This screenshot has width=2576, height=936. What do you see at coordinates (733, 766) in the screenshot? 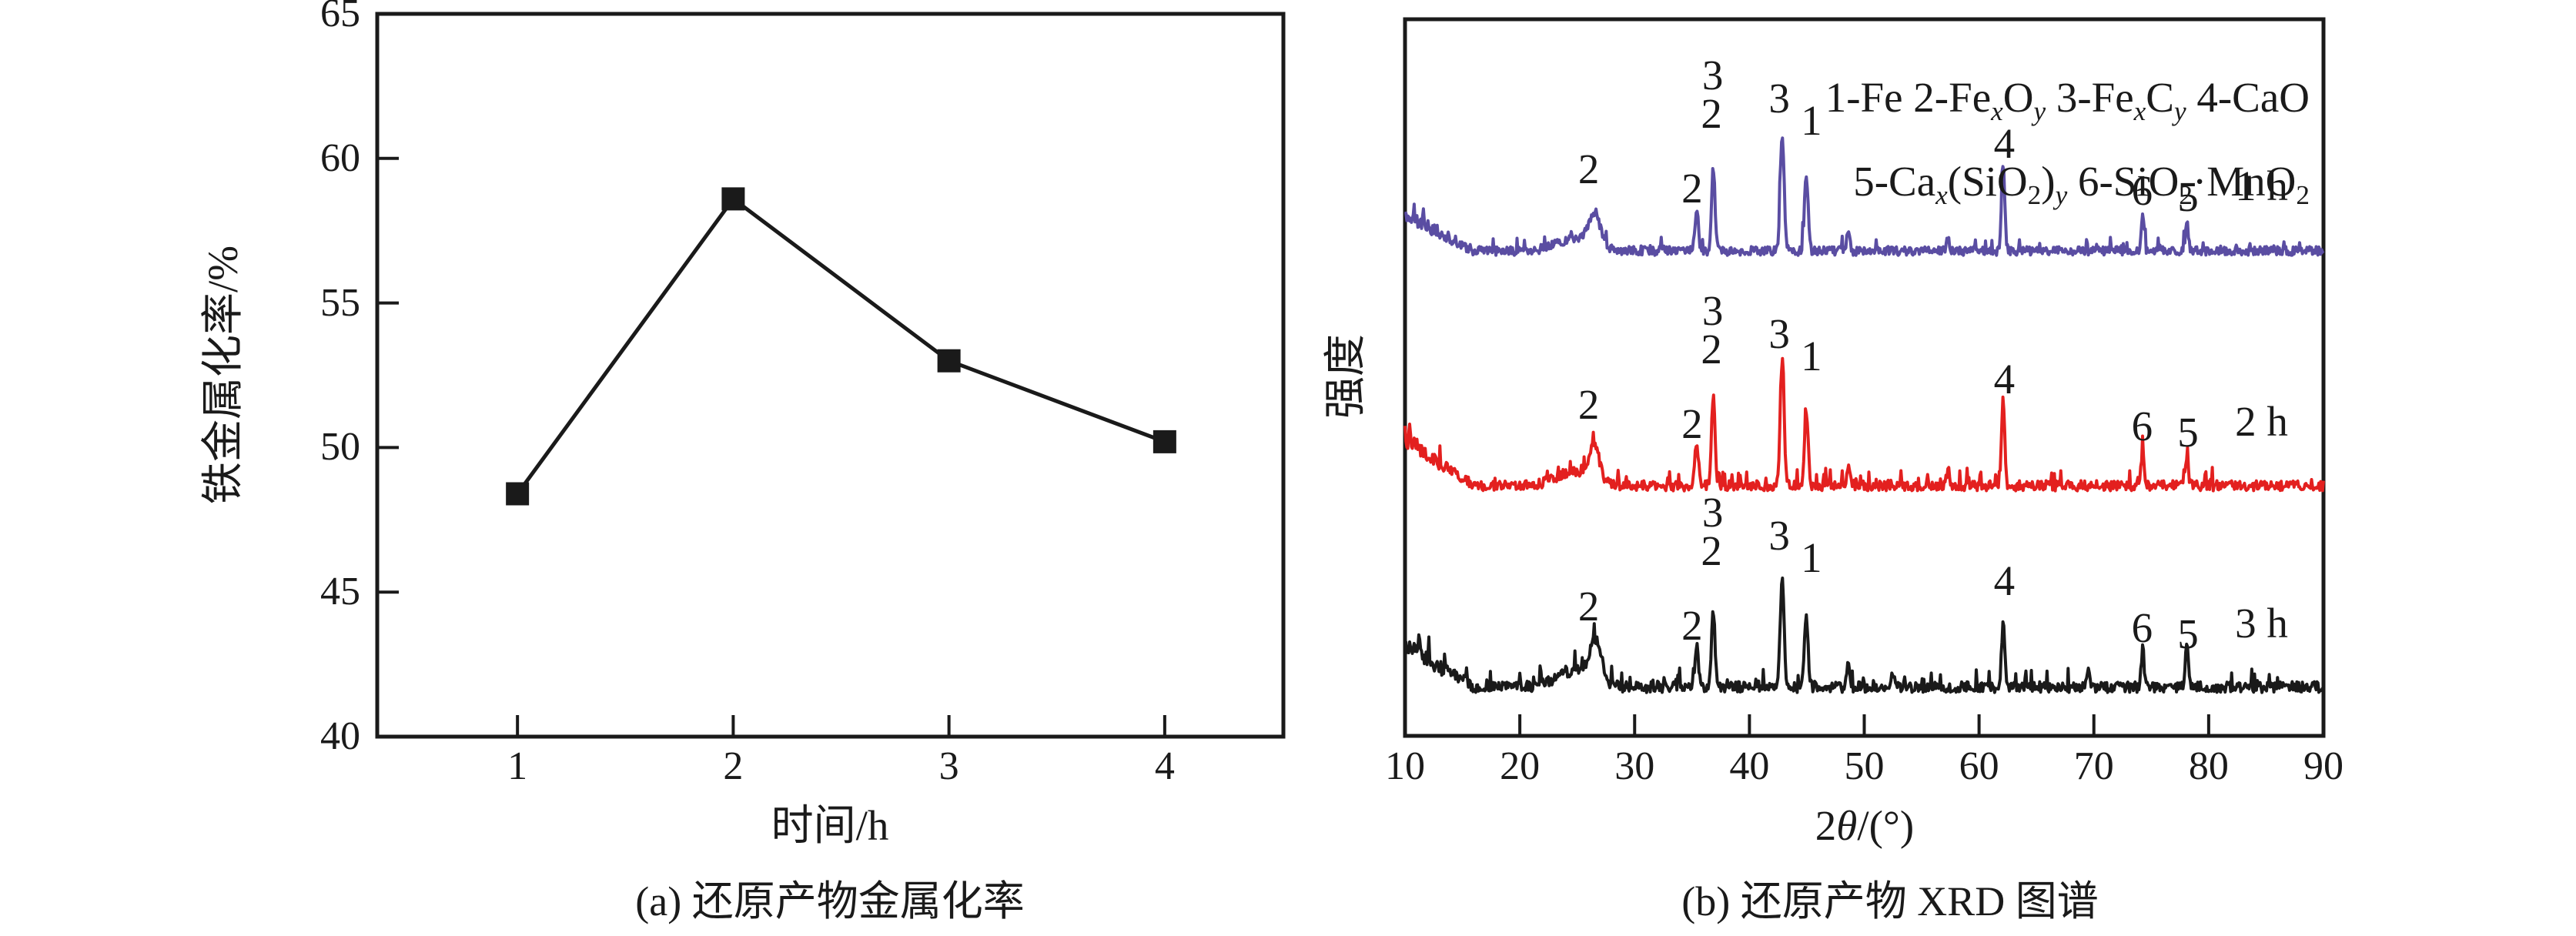
I see `chart-a-x-tick-label: 2` at bounding box center [733, 766].